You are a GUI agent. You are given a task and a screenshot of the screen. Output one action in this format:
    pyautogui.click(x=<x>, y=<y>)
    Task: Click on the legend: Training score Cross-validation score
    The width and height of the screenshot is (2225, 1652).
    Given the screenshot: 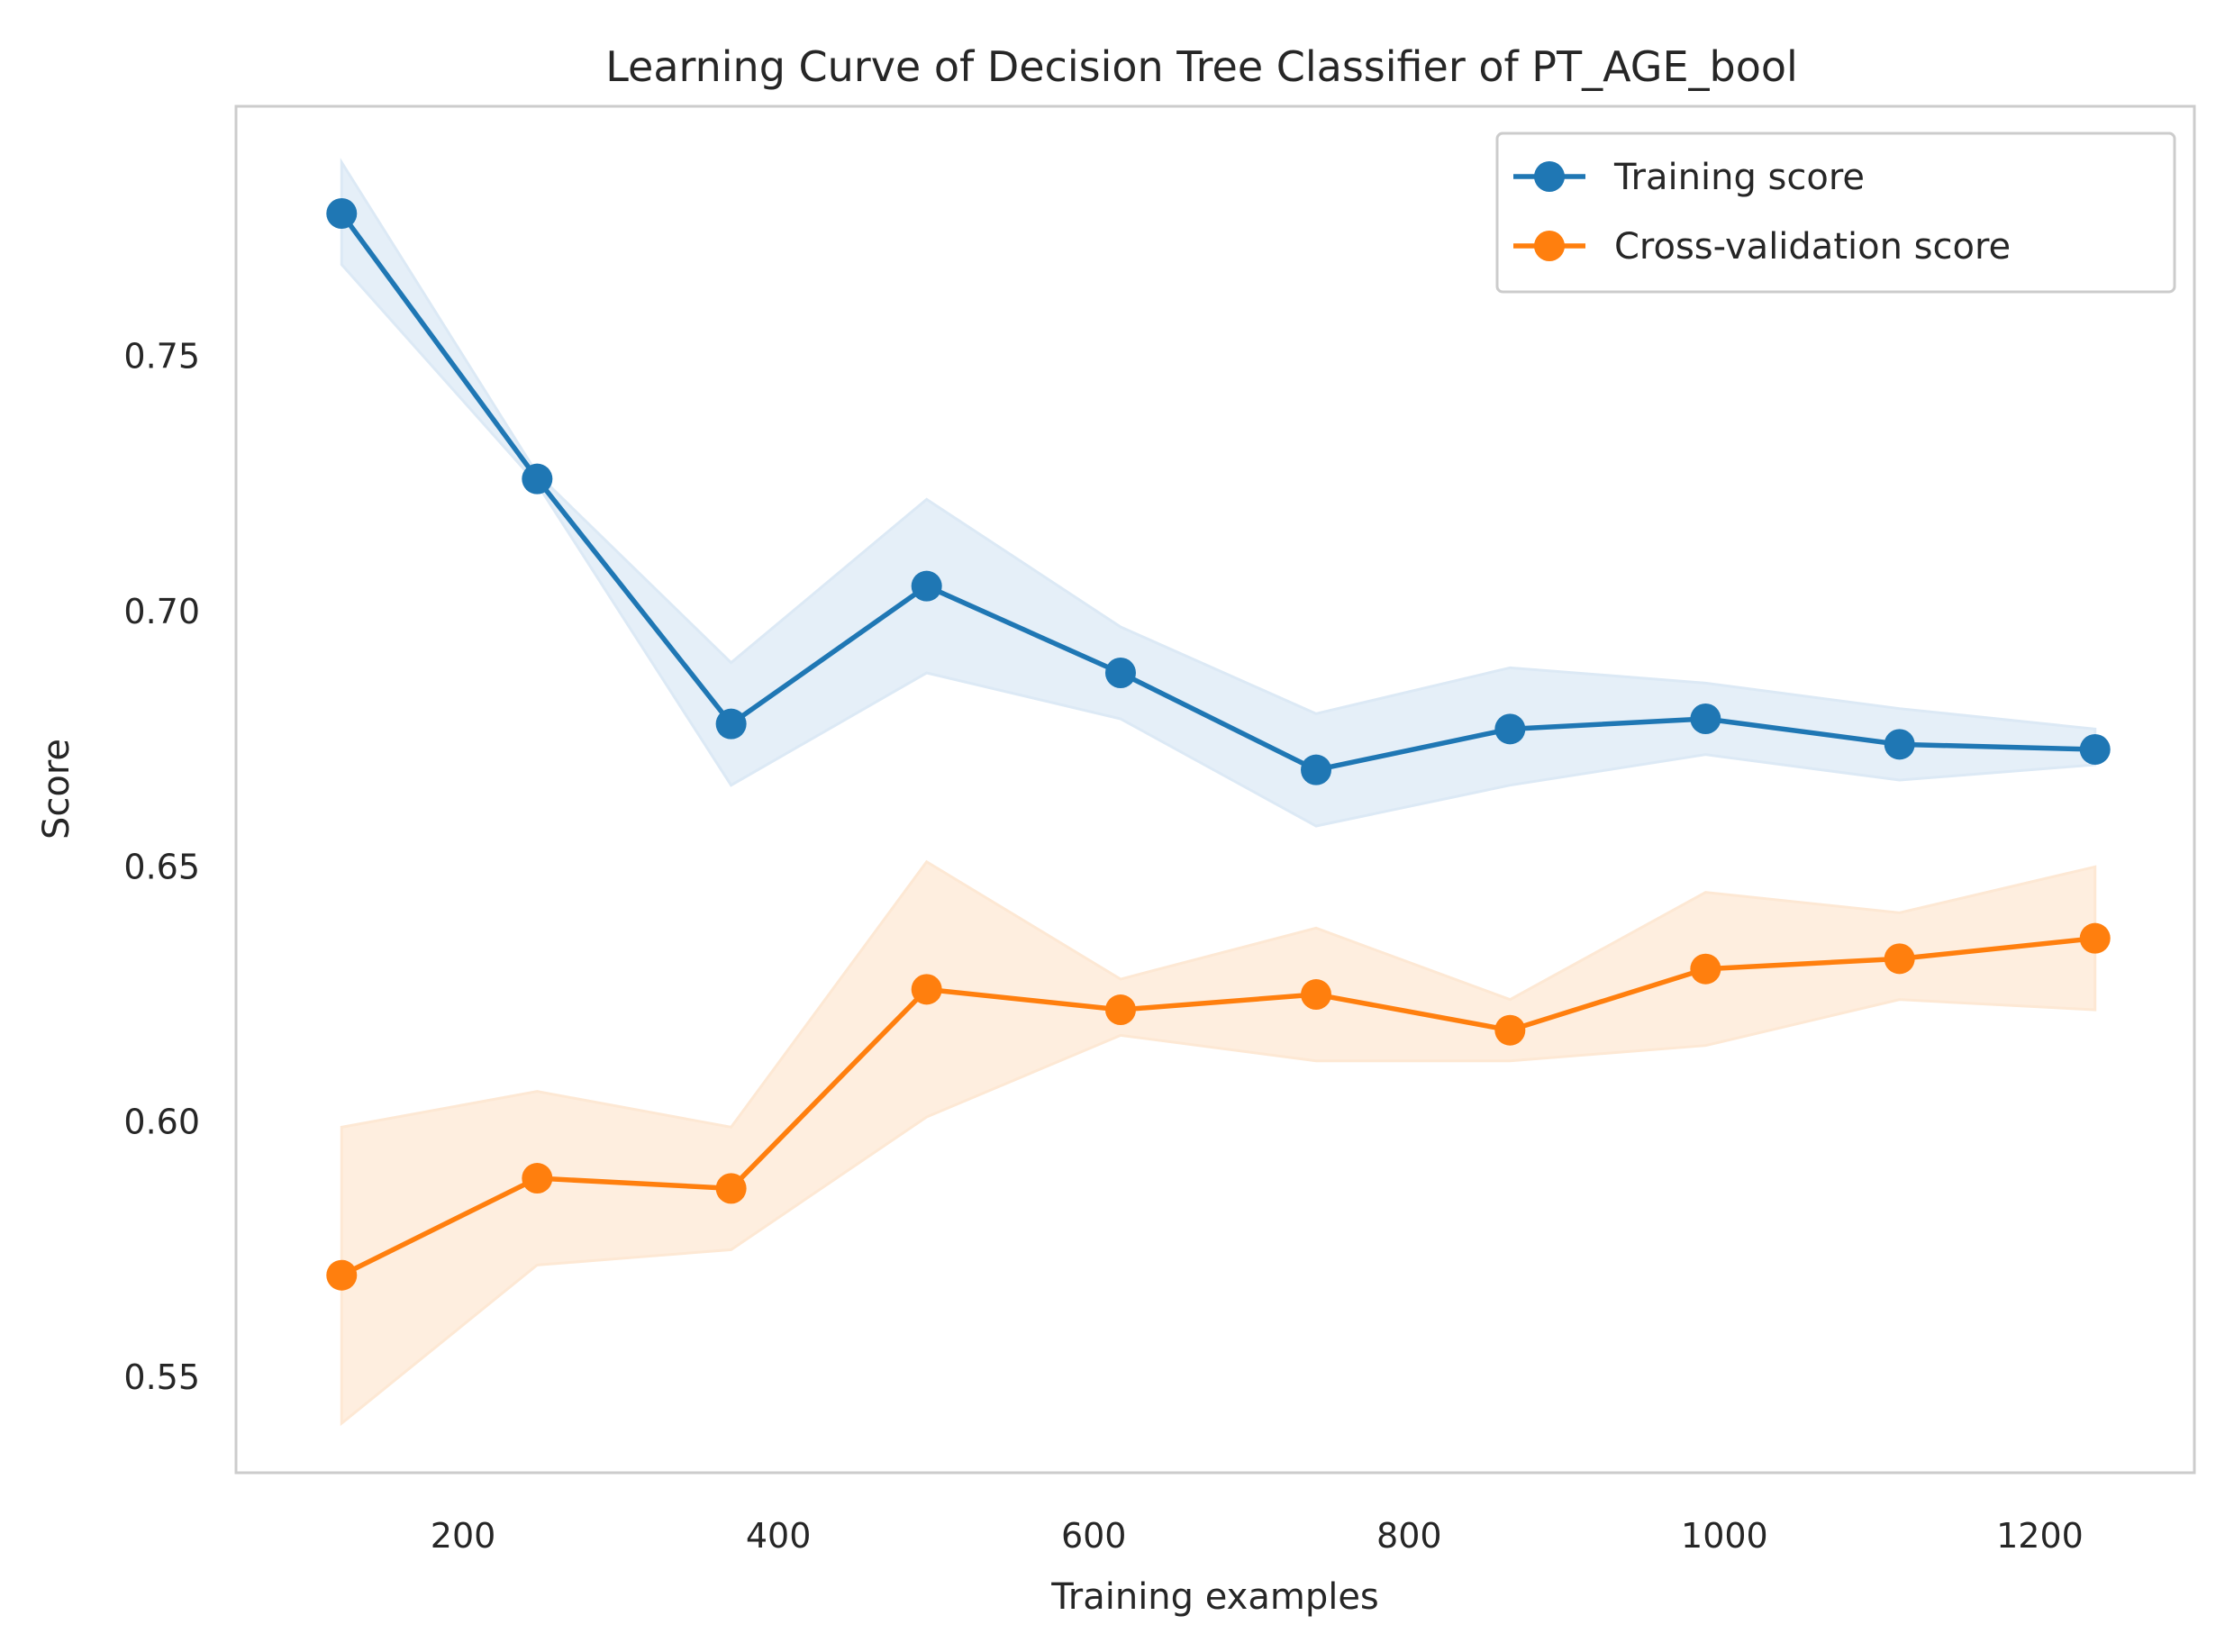 What is the action you would take?
    pyautogui.click(x=1835, y=213)
    